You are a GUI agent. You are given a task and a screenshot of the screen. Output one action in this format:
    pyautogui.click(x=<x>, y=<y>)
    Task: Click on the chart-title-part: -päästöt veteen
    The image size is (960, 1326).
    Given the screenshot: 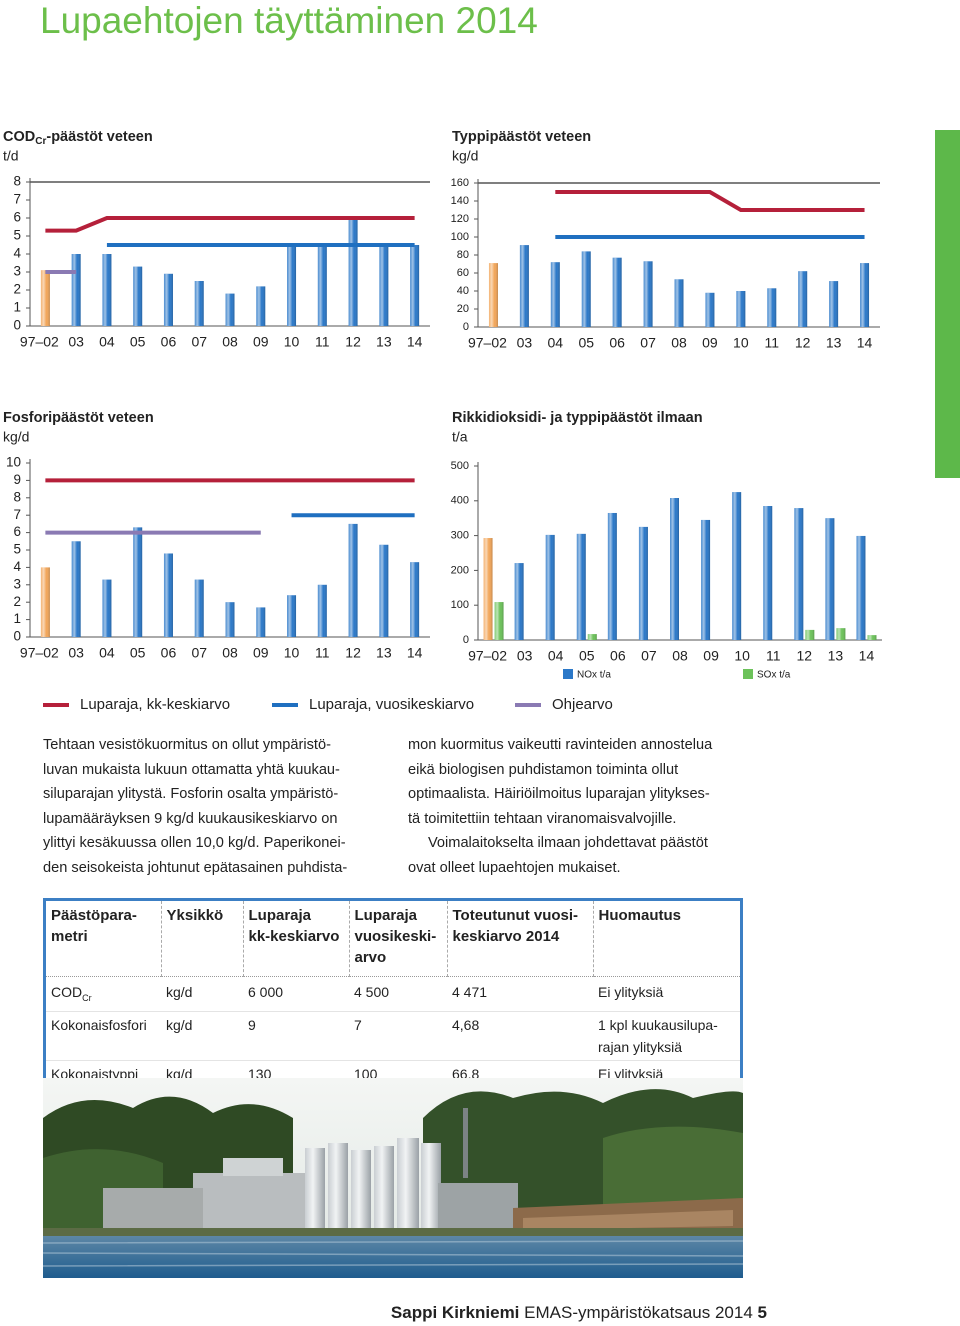 What is the action you would take?
    pyautogui.click(x=99, y=137)
    